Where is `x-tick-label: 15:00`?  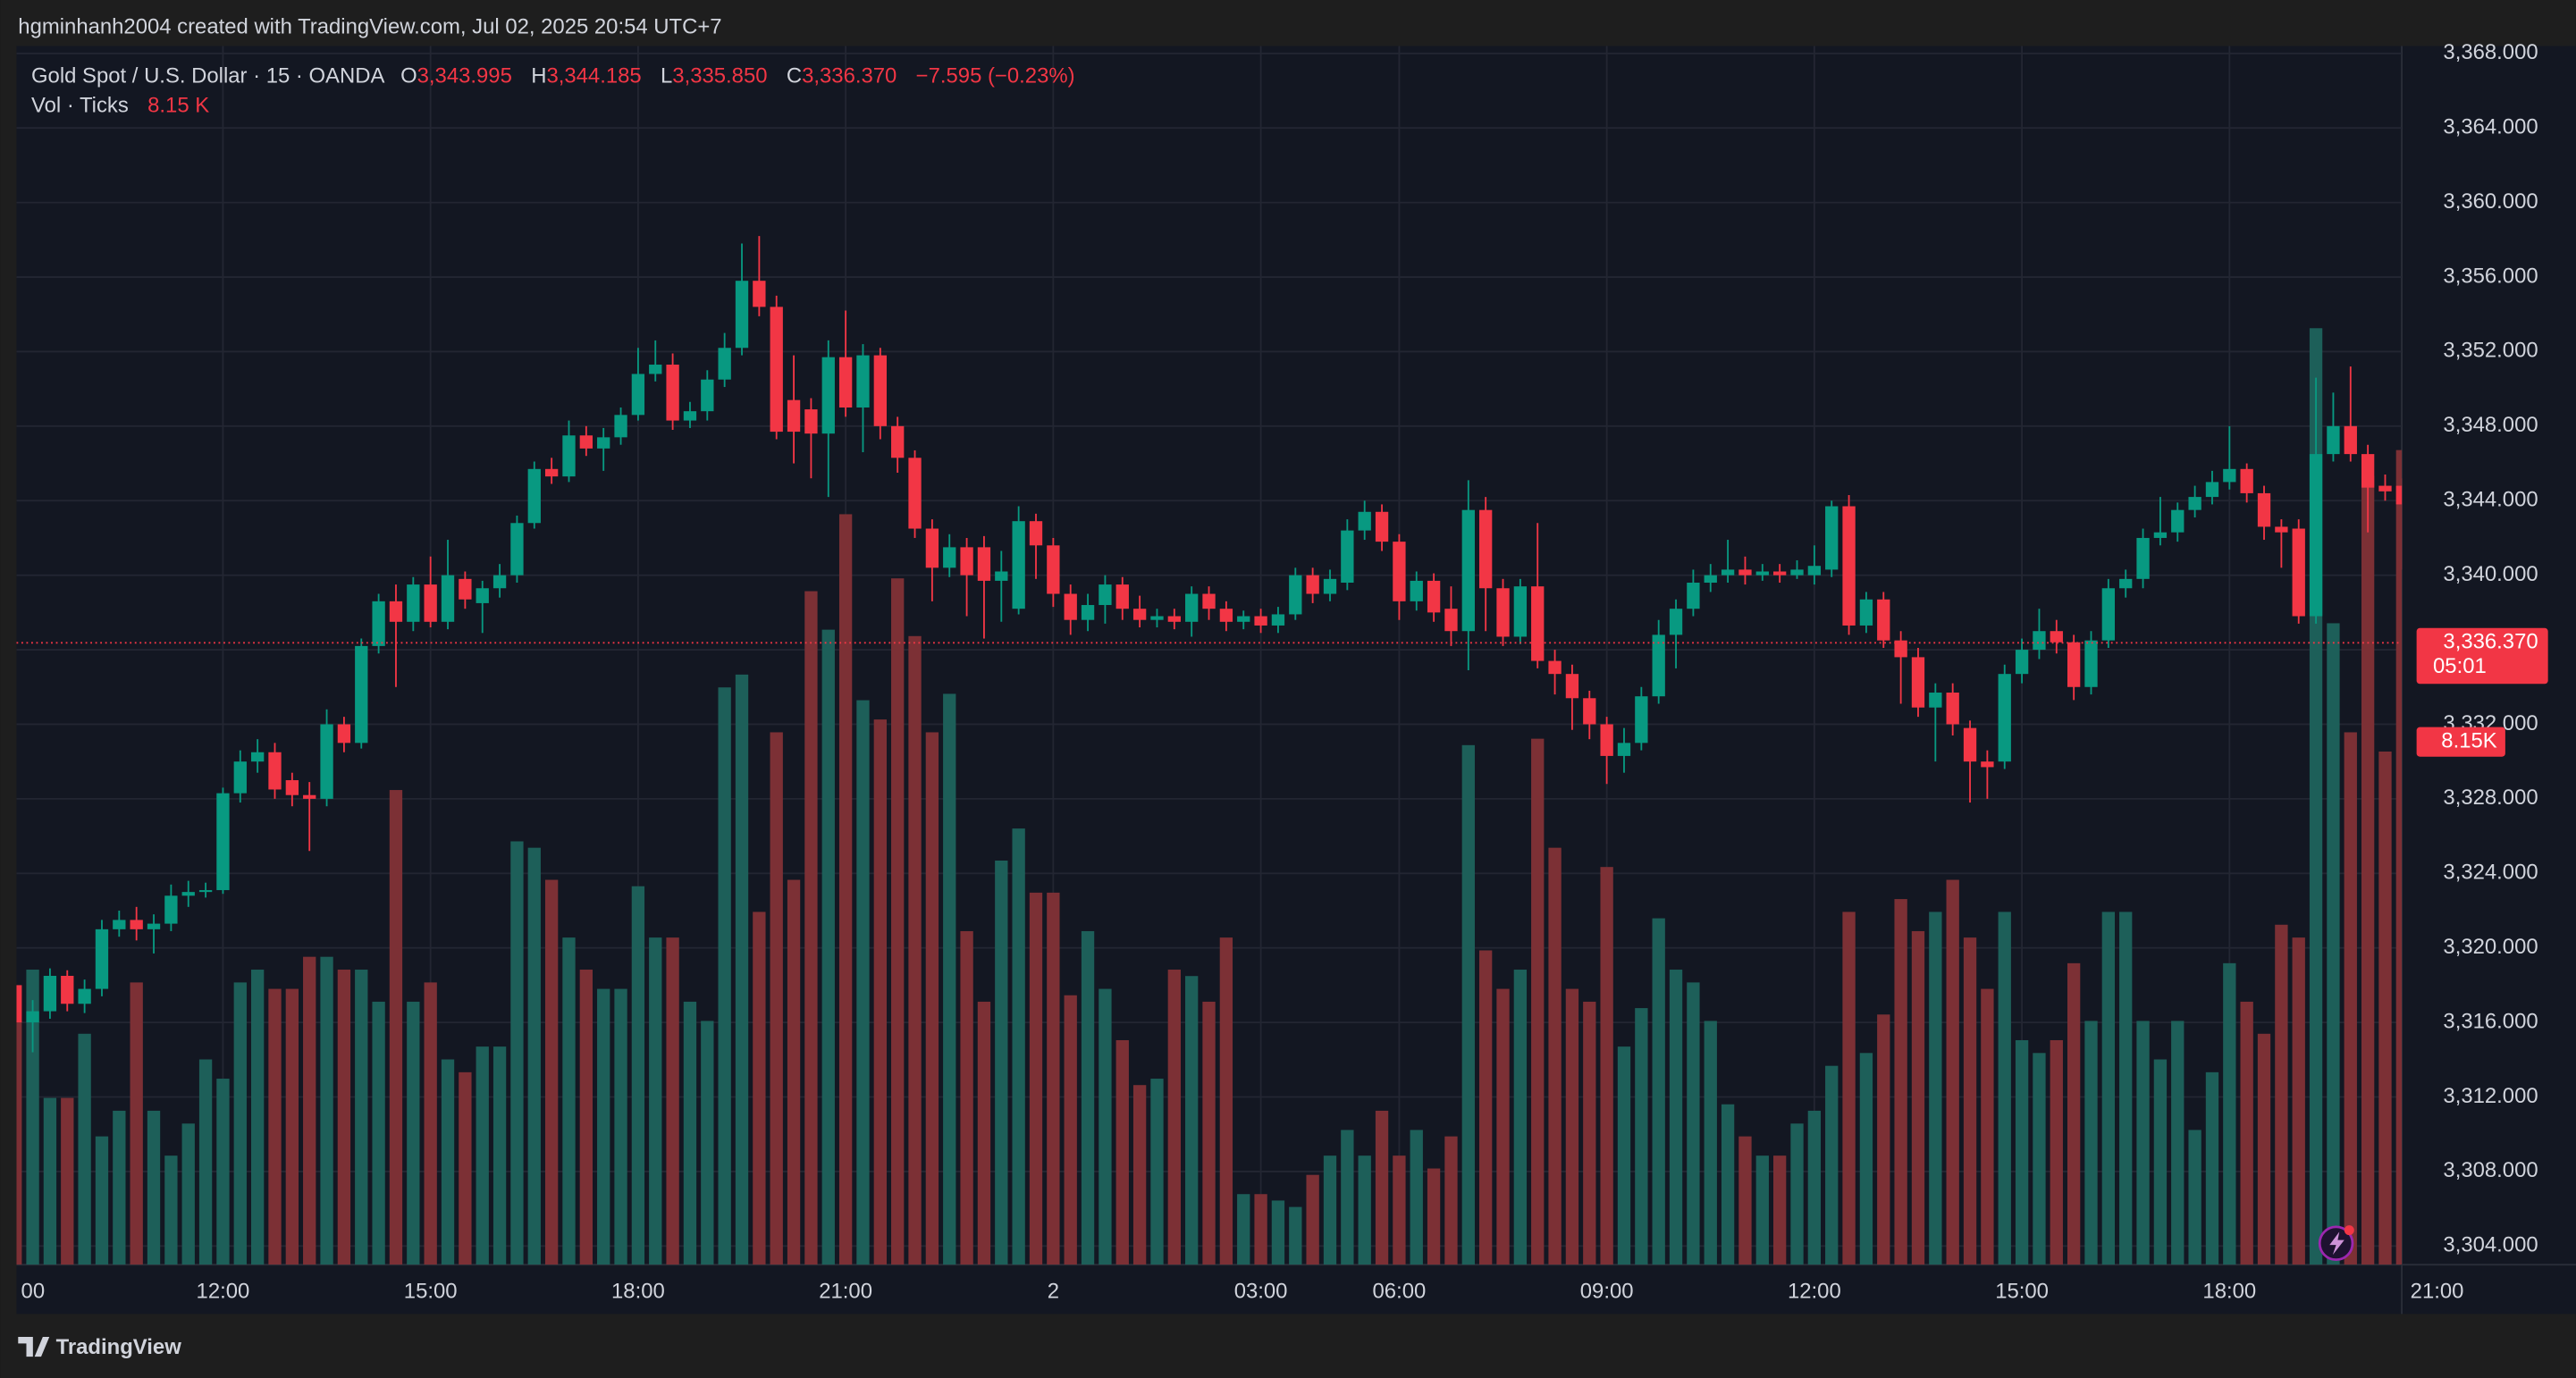
x-tick-label: 15:00 is located at coordinates (2022, 1292).